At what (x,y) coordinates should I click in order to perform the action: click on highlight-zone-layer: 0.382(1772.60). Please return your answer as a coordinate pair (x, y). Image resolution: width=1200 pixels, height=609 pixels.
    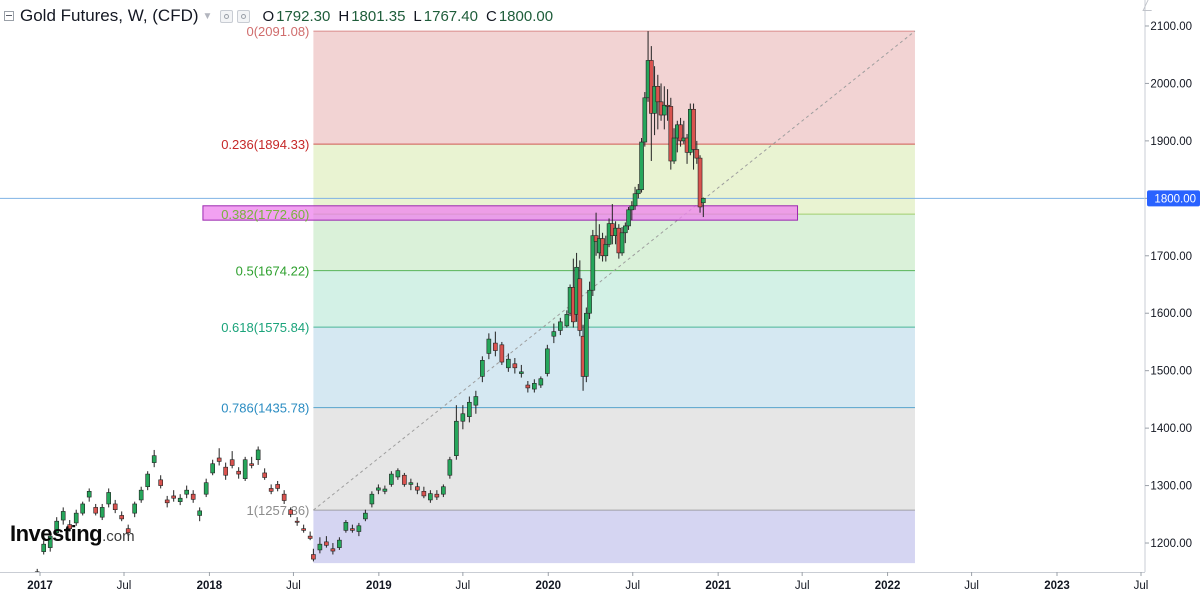
    Looking at the image, I should click on (572, 209).